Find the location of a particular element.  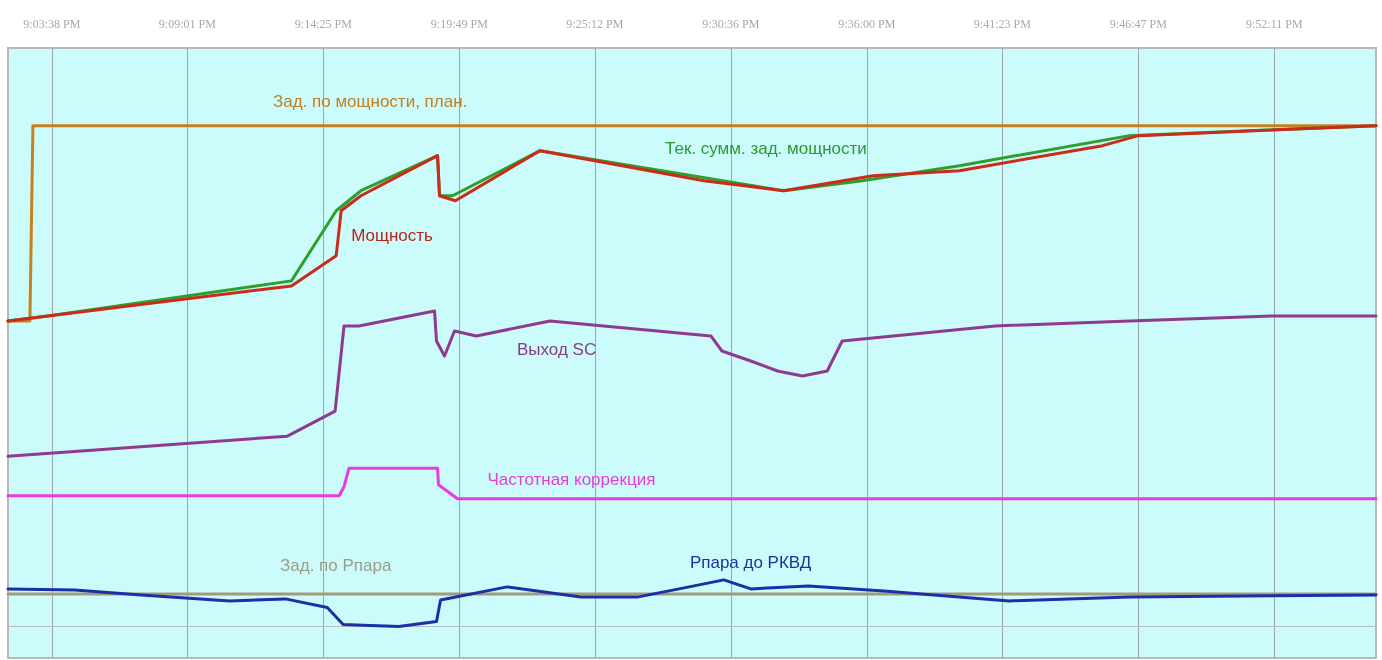

series-label: Тек. сумм. зад. мощности is located at coordinates (766, 149).